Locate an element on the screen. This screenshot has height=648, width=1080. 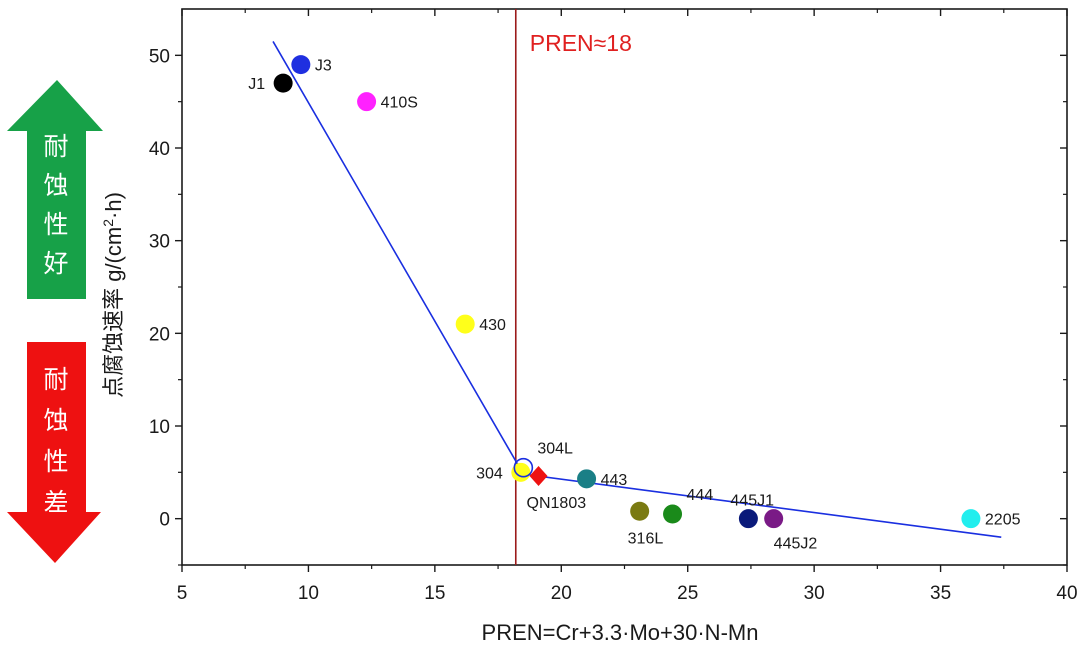
point-label-444: 444 is located at coordinates (700, 495).